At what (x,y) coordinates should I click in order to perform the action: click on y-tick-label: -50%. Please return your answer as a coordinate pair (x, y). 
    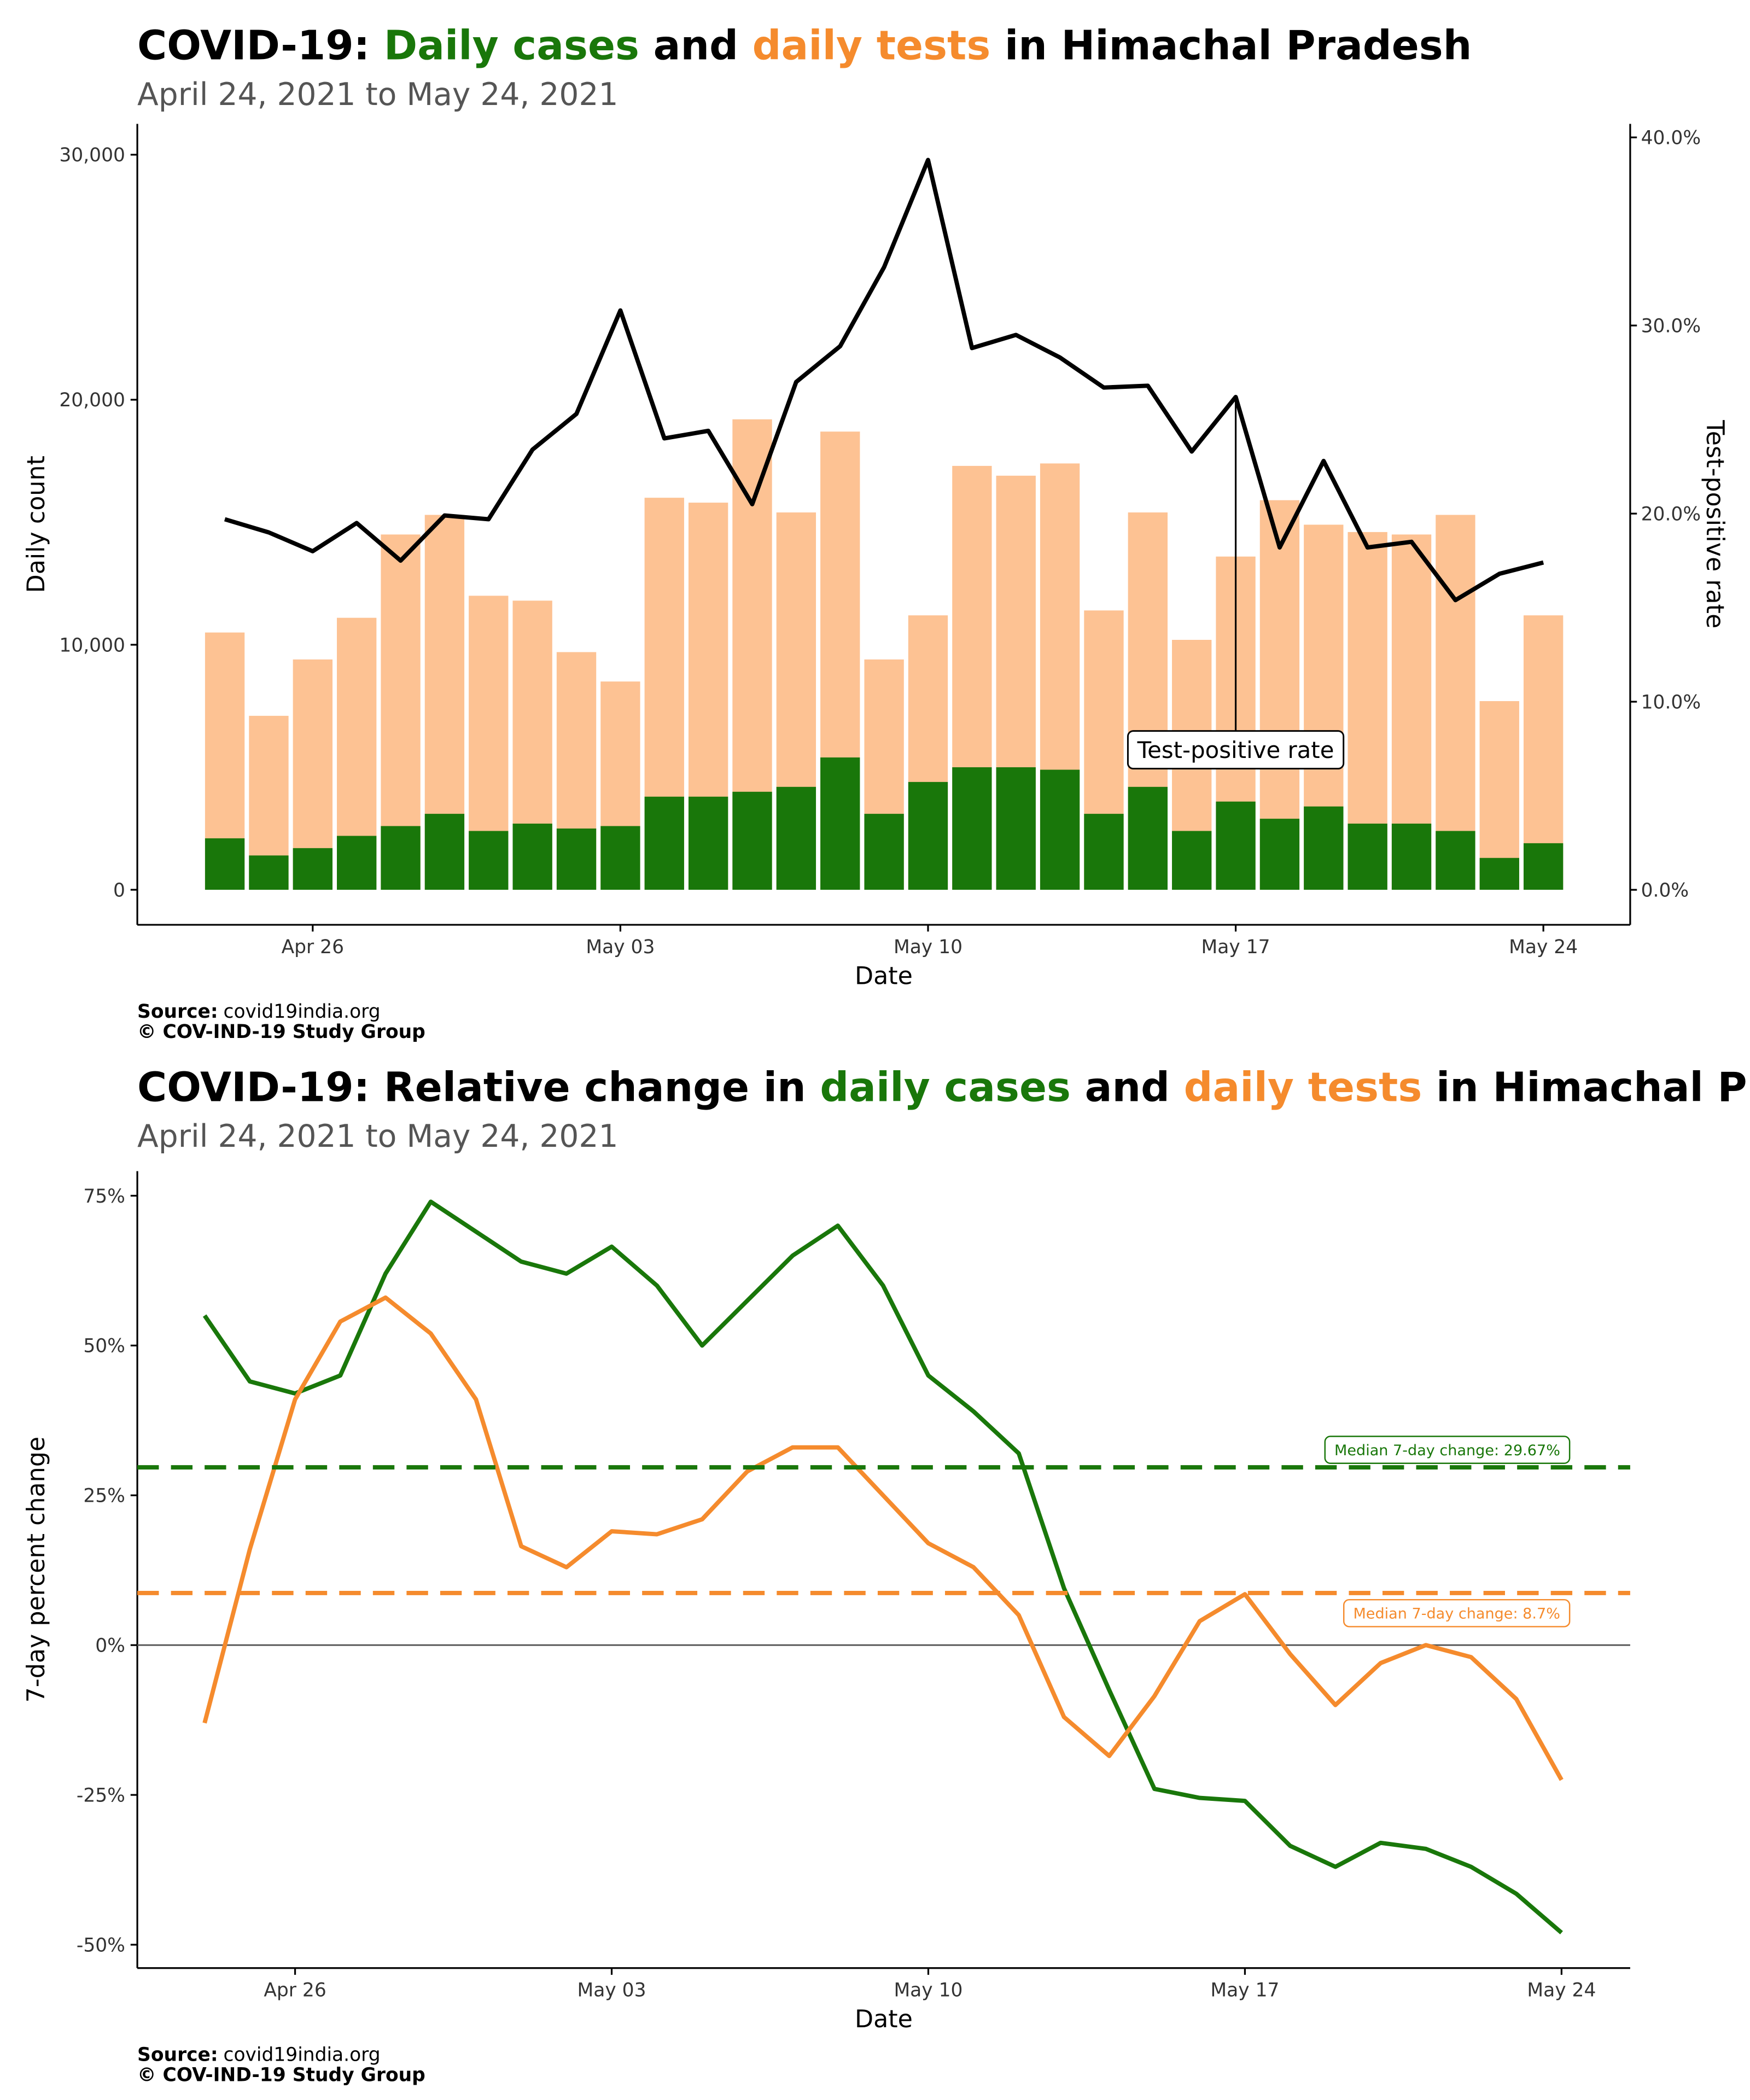
    Looking at the image, I should click on (101, 1945).